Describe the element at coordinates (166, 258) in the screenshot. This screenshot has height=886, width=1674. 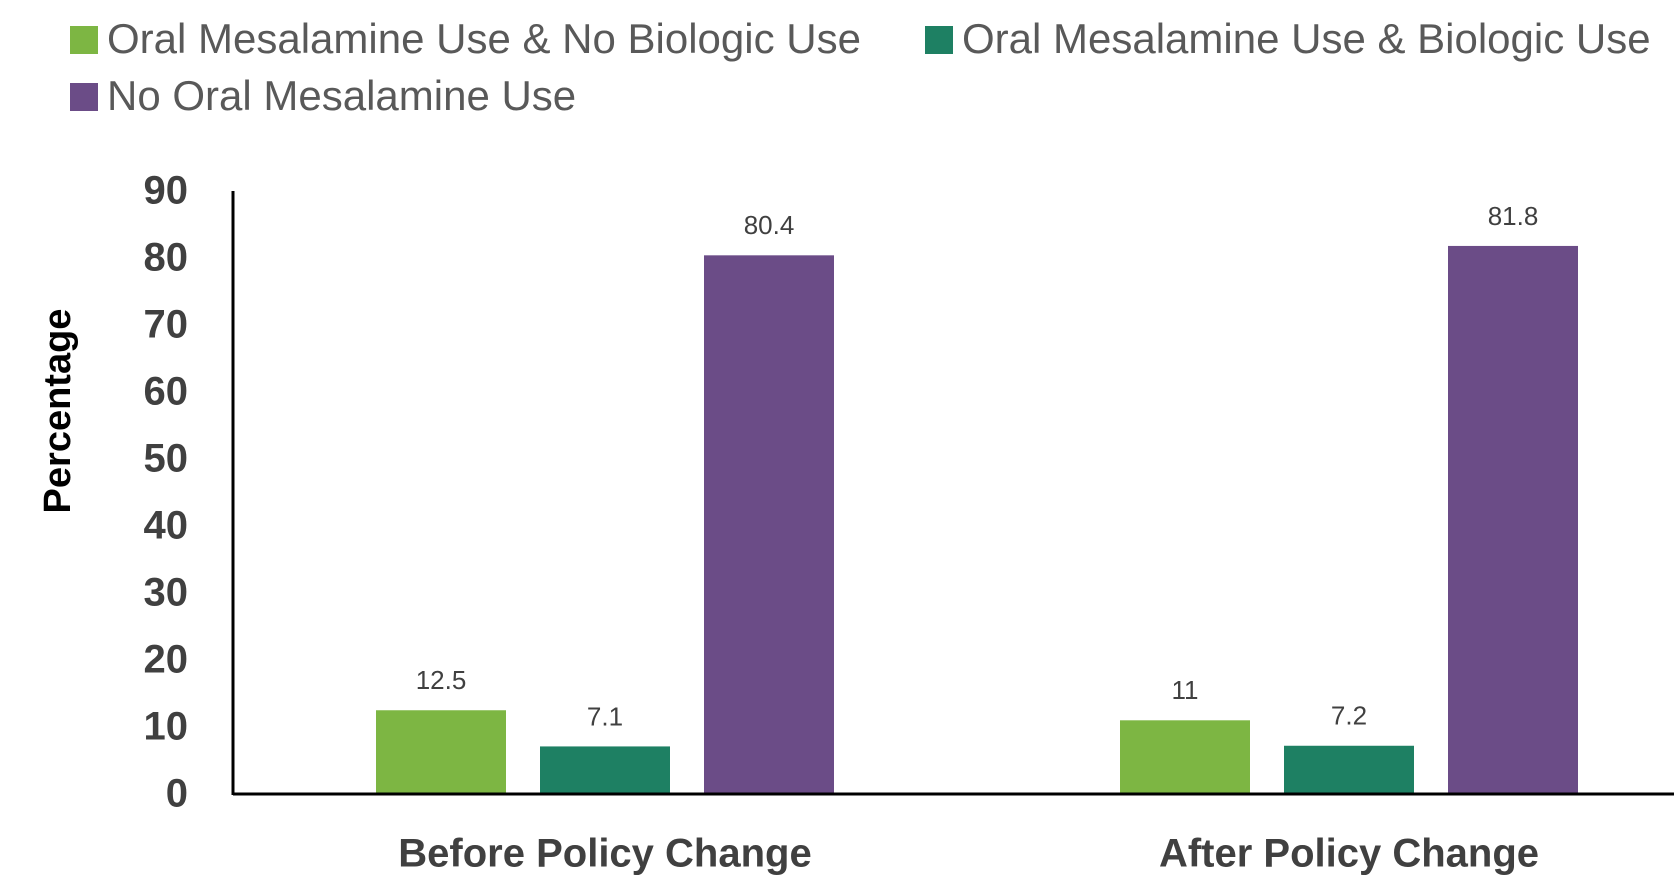
I see `y-tick-label: 80` at that location.